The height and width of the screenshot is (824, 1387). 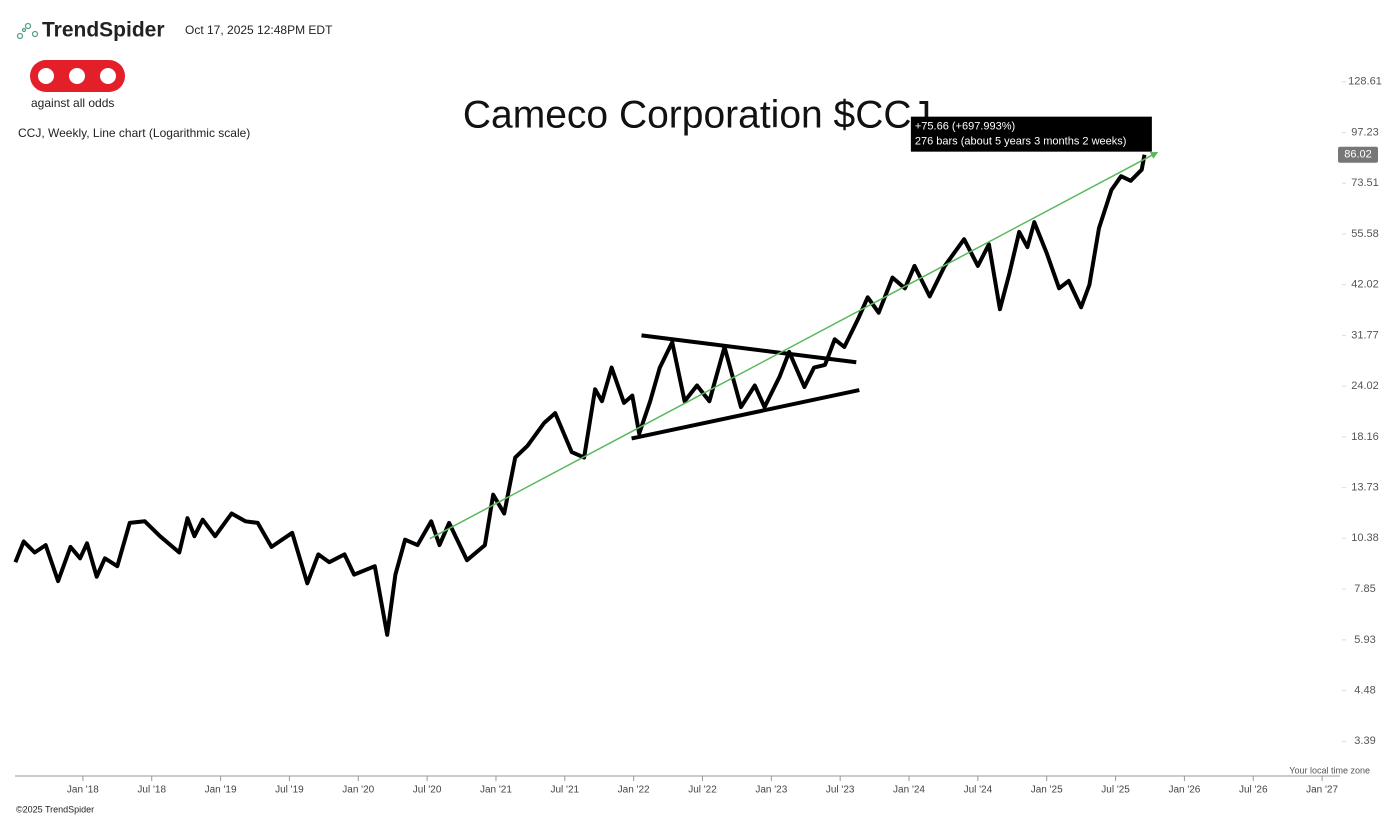 I want to click on x-tick-label: Jan '24, so click(x=909, y=790).